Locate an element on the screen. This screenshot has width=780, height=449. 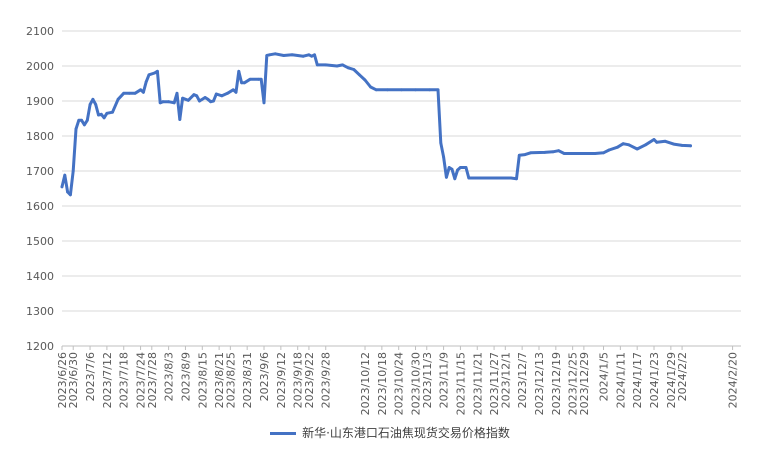
x-tick-label: 2023/10/18 is located at coordinates (382, 383).